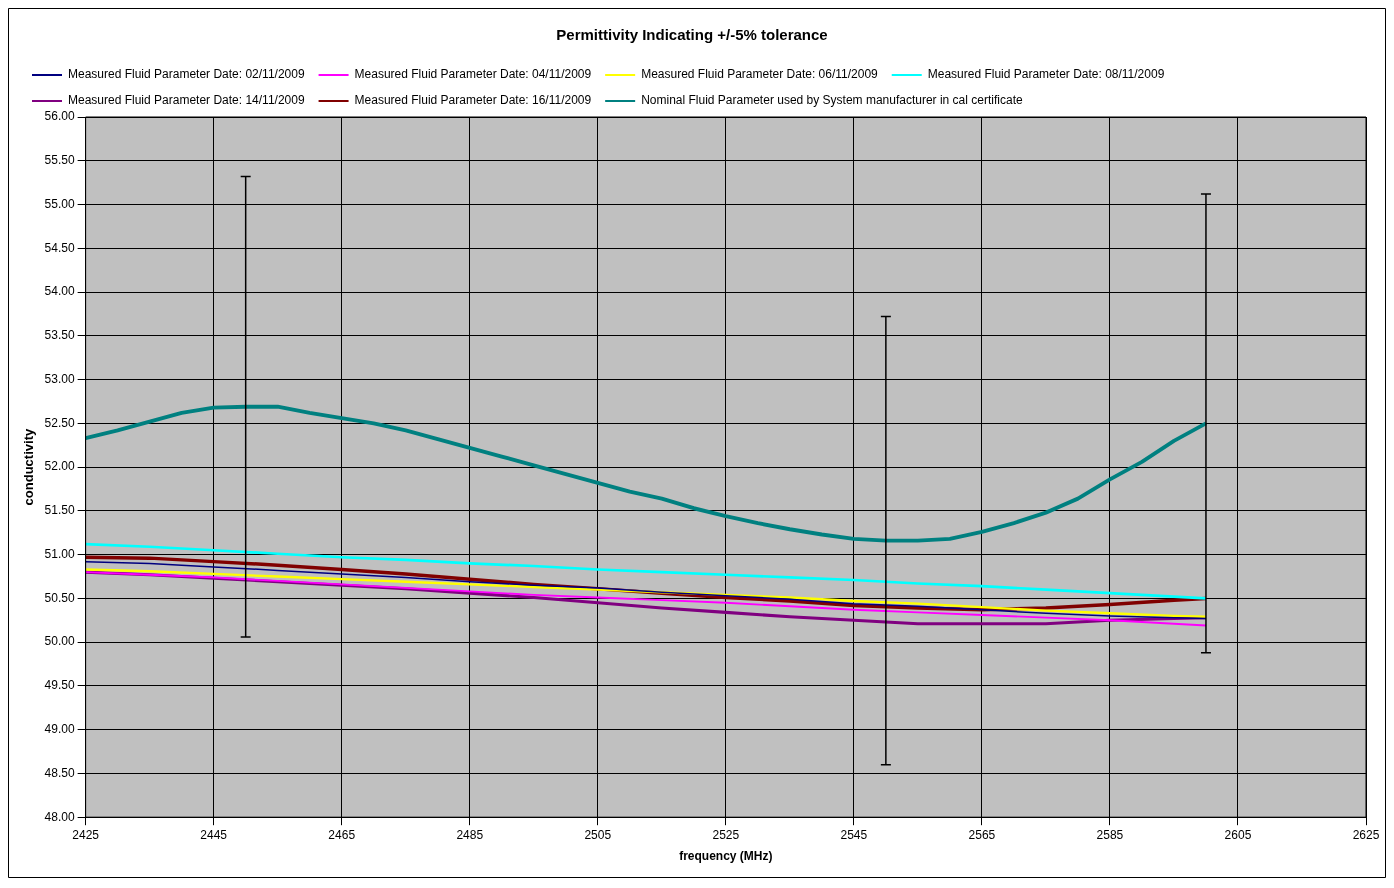 Image resolution: width=1394 pixels, height=888 pixels. Describe the element at coordinates (1366, 834) in the screenshot. I see `x-tick-label: 2625` at that location.